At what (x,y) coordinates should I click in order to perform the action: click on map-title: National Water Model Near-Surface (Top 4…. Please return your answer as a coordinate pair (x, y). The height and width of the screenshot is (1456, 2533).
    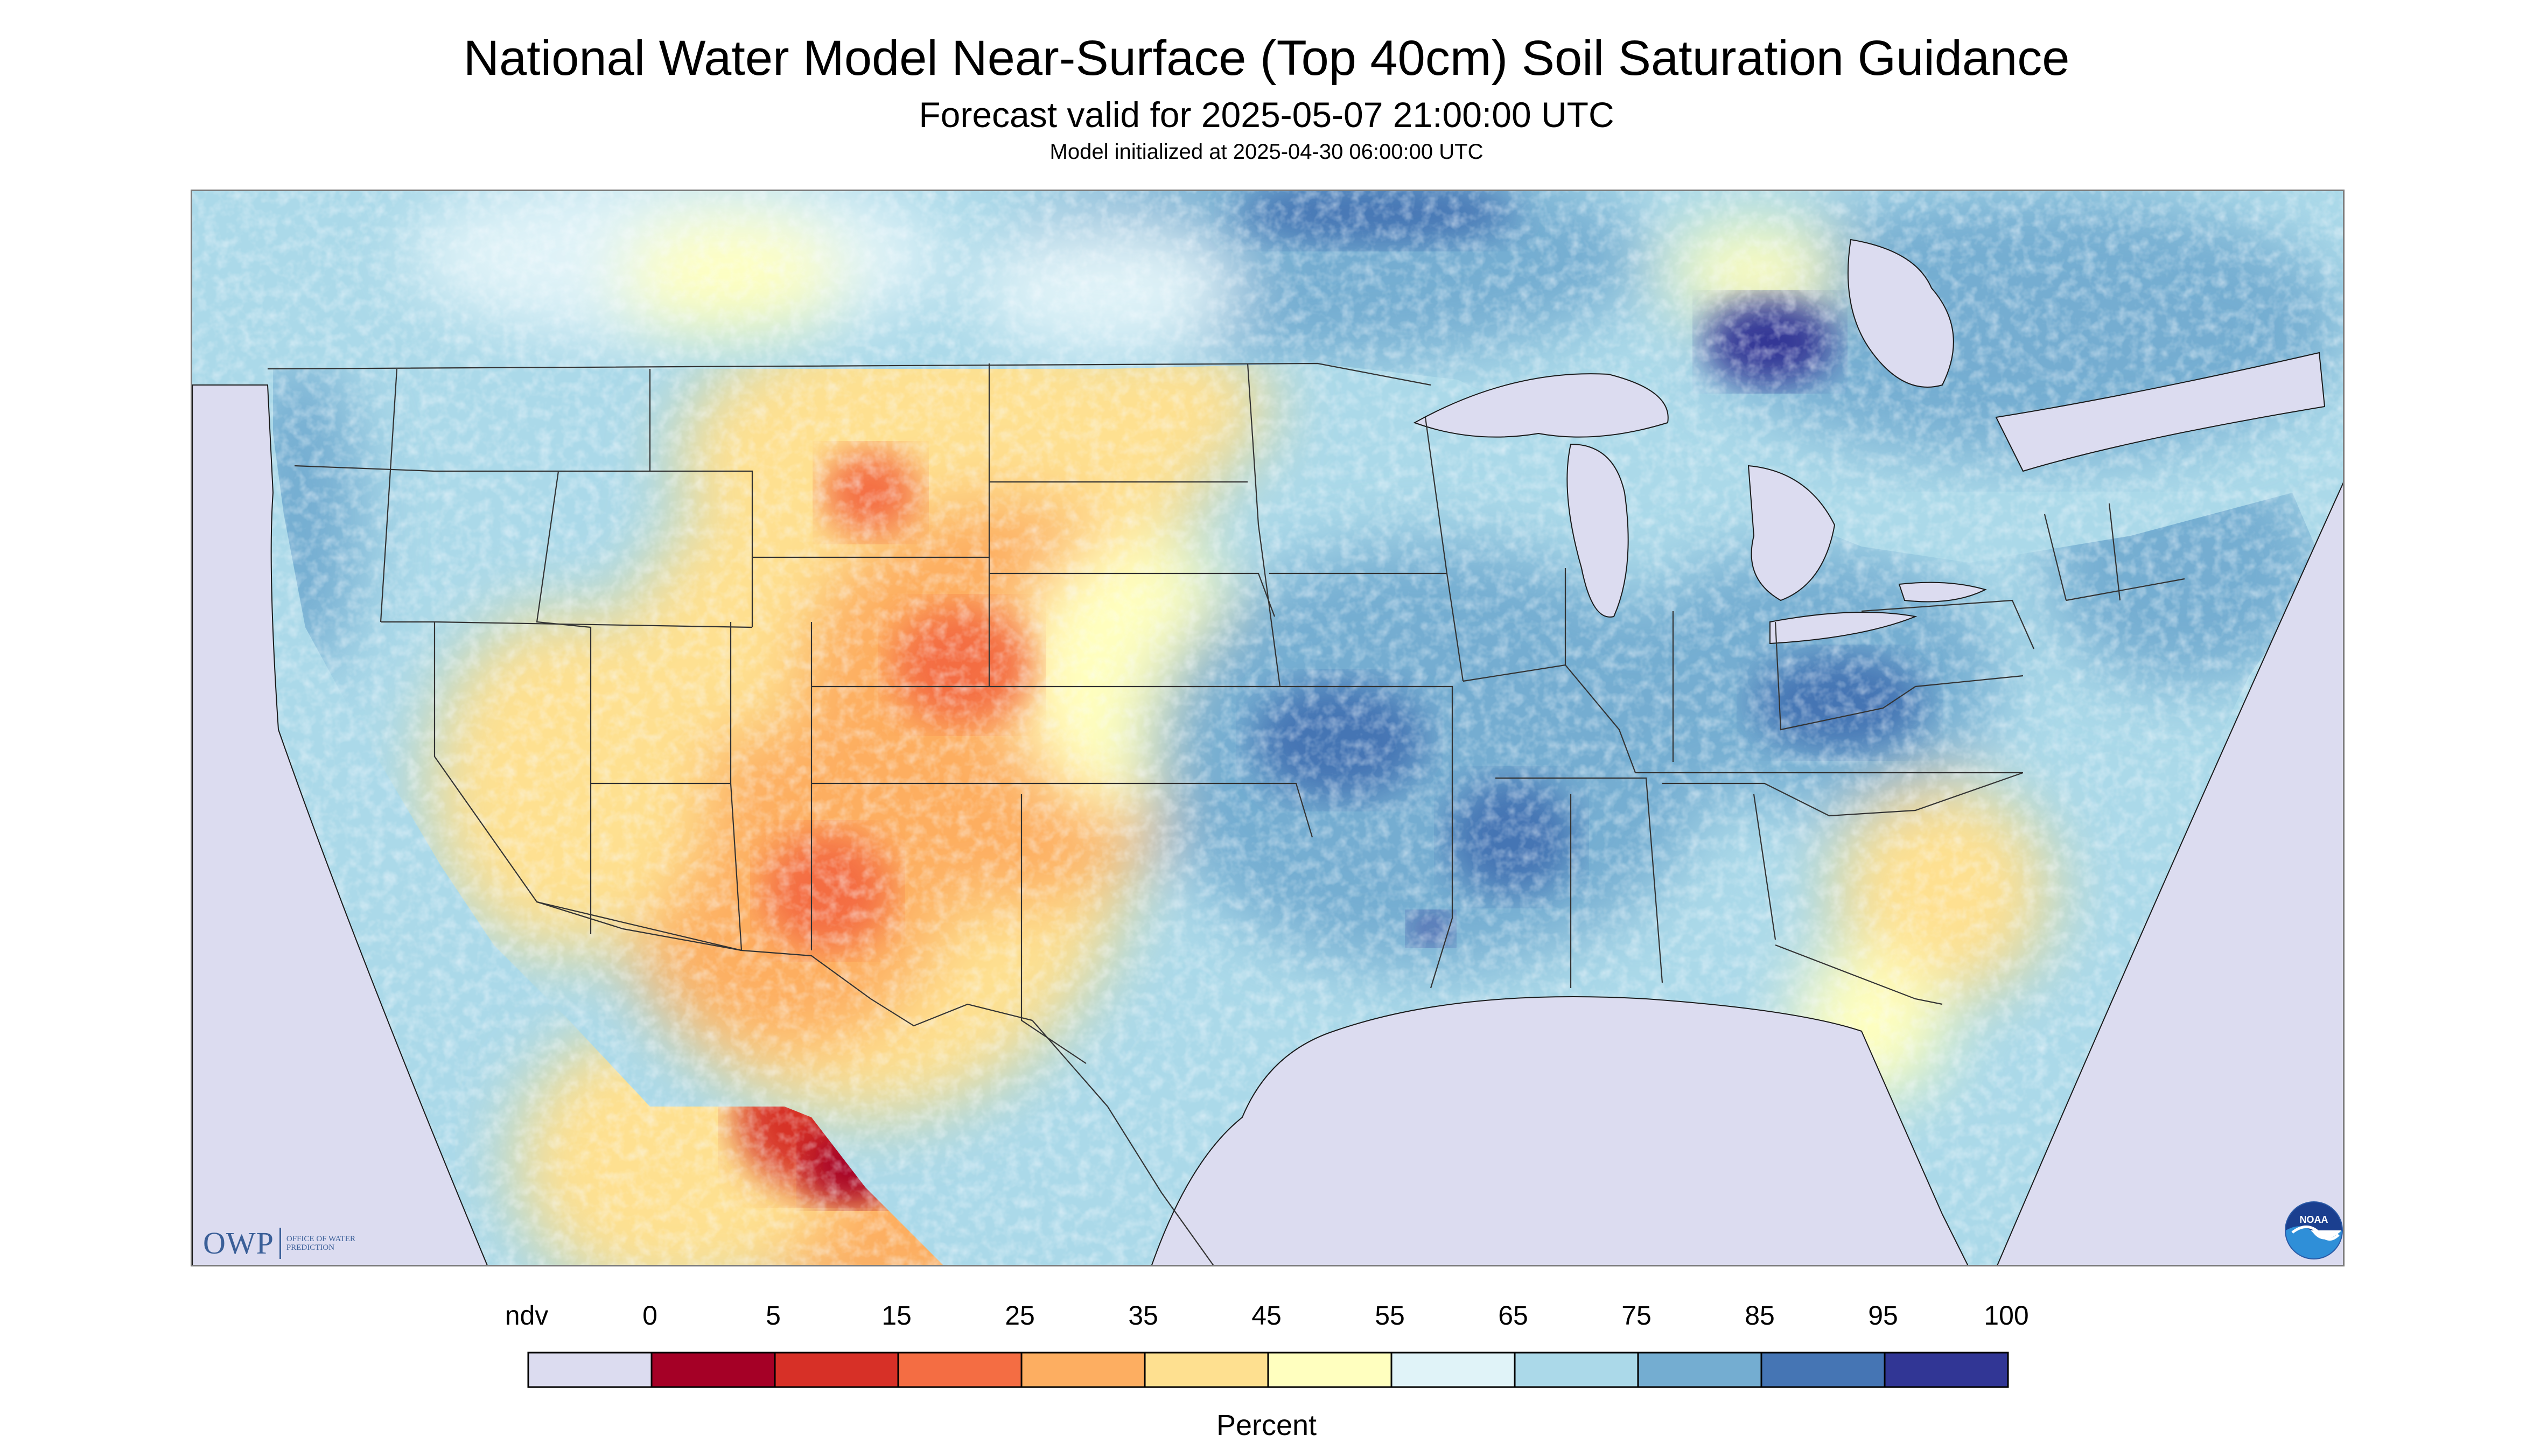
    Looking at the image, I should click on (1266, 58).